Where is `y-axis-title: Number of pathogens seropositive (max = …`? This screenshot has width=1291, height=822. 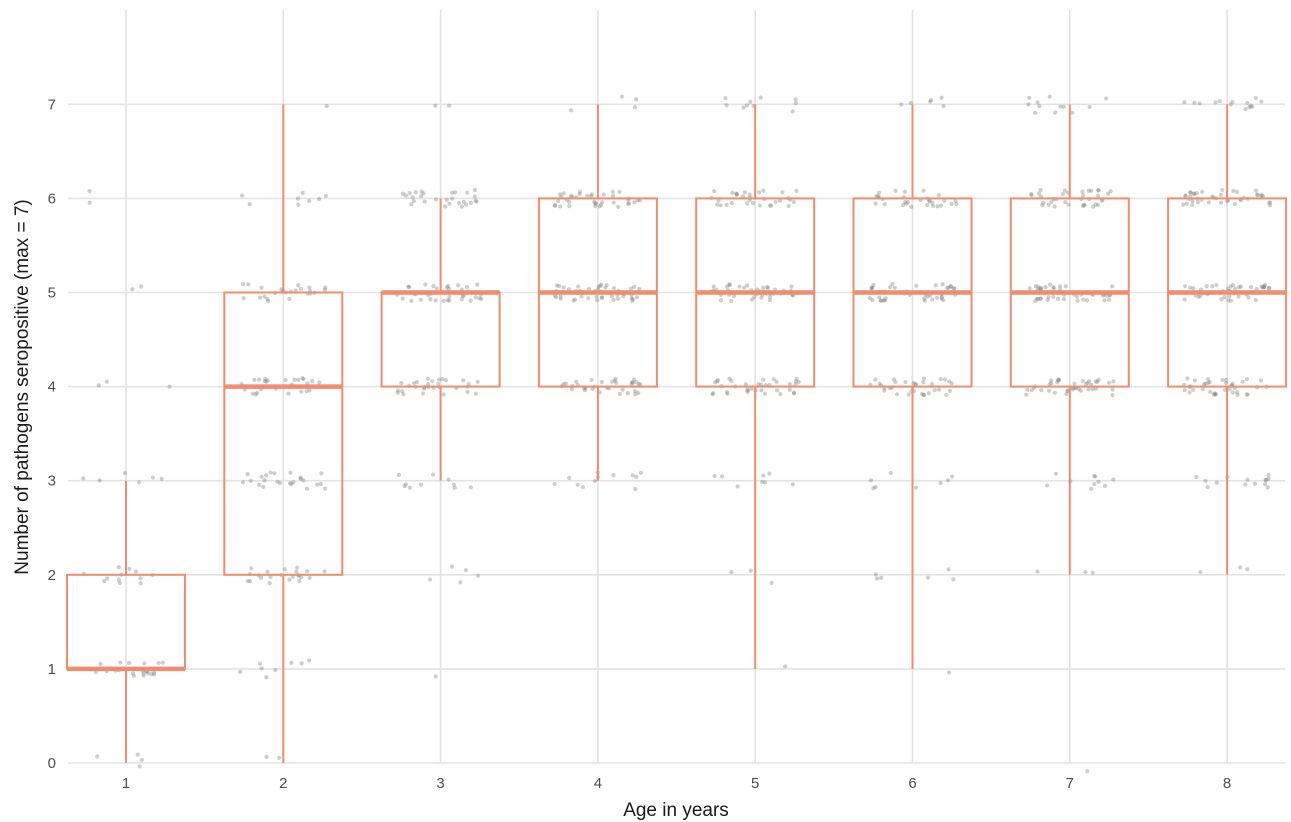
y-axis-title: Number of pathogens seropositive (max = … is located at coordinates (22, 386).